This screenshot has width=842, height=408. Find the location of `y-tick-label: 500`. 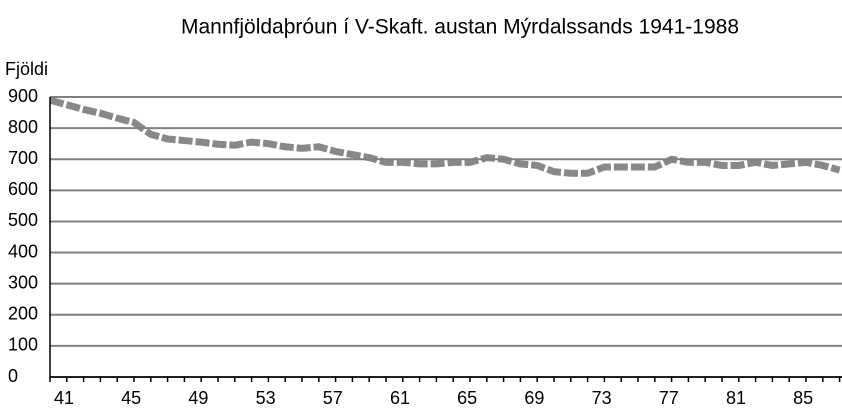

y-tick-label: 500 is located at coordinates (23, 220).